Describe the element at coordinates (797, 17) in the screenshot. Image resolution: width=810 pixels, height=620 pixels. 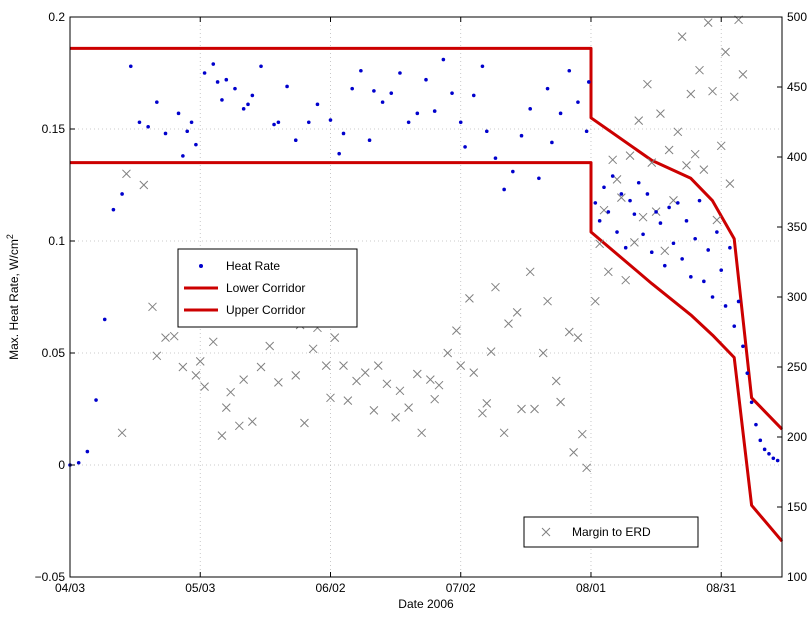
I see `y2-tick-label: 500` at that location.